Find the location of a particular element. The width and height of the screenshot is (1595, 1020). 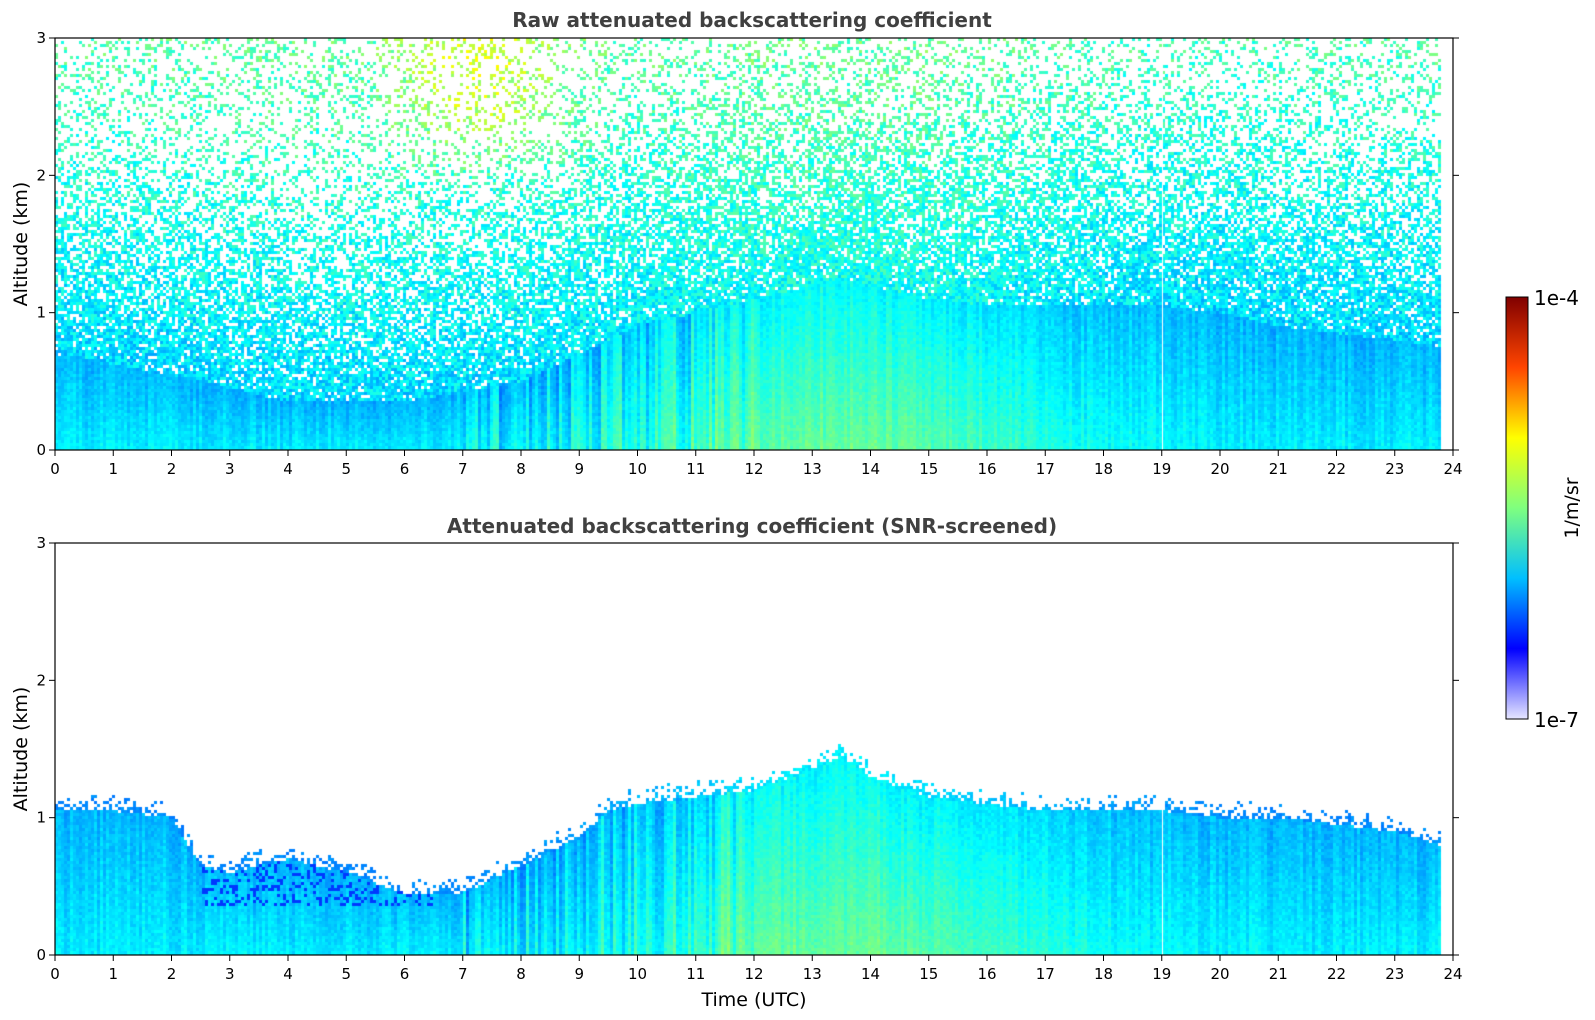

panel-screened-ylabel: Altitude (km) is located at coordinates (21, 749).